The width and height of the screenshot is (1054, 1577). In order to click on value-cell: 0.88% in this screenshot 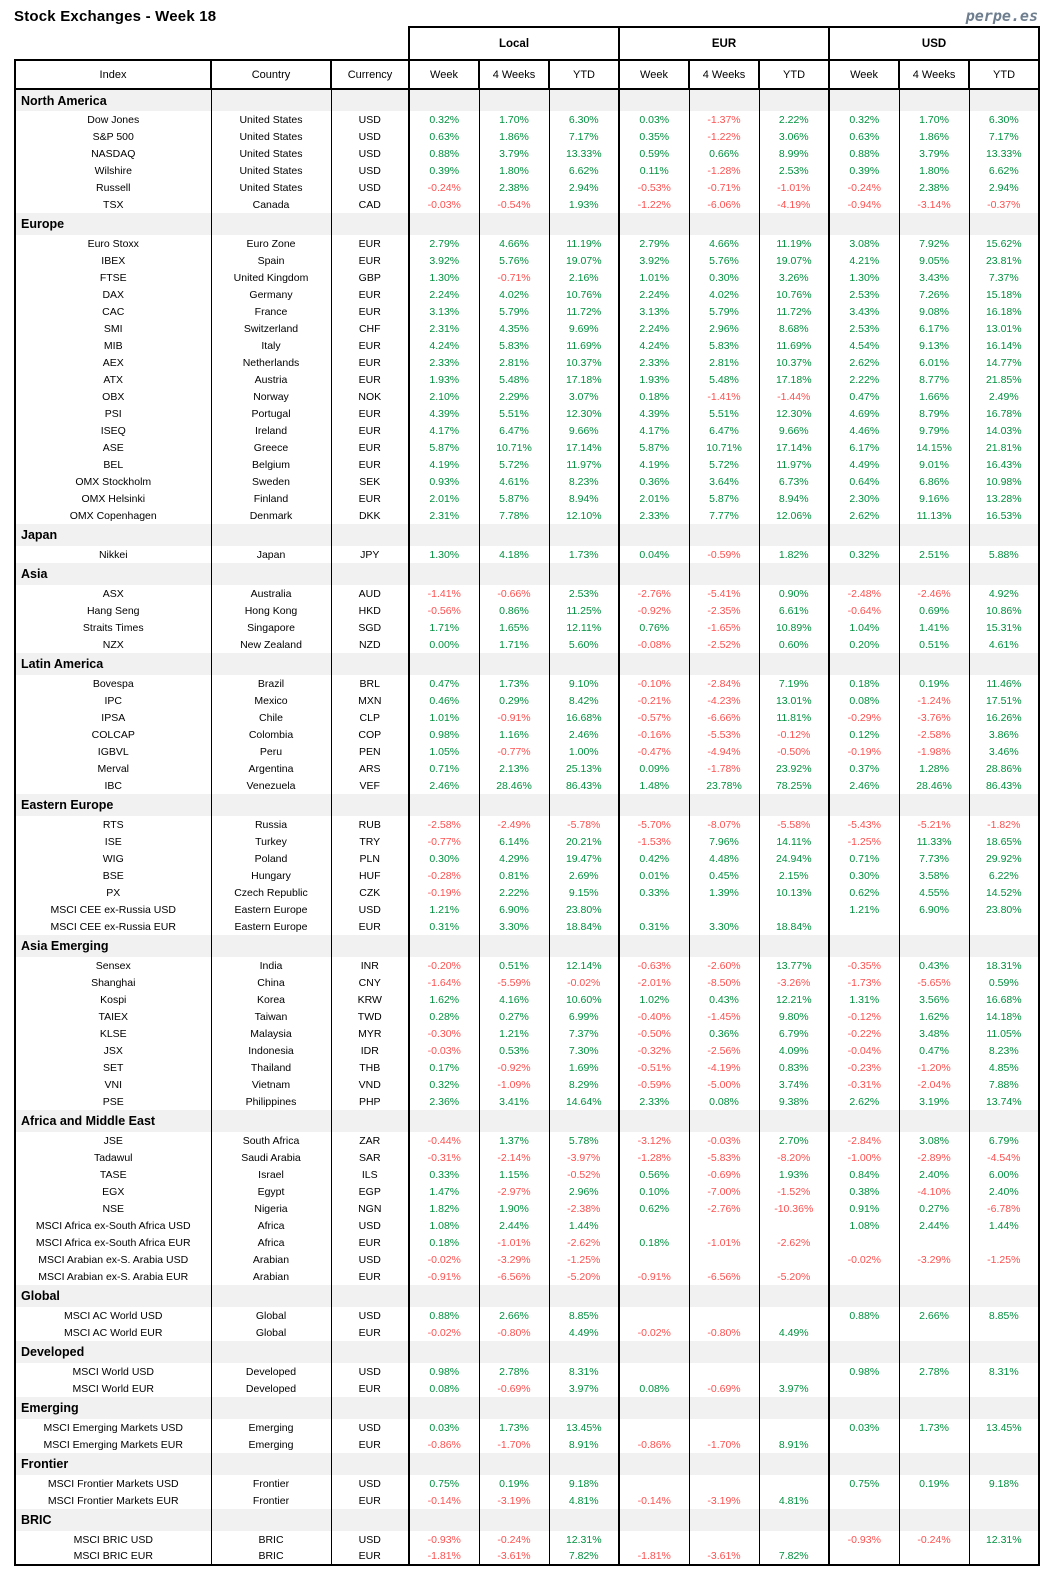, I will do `click(864, 153)`.